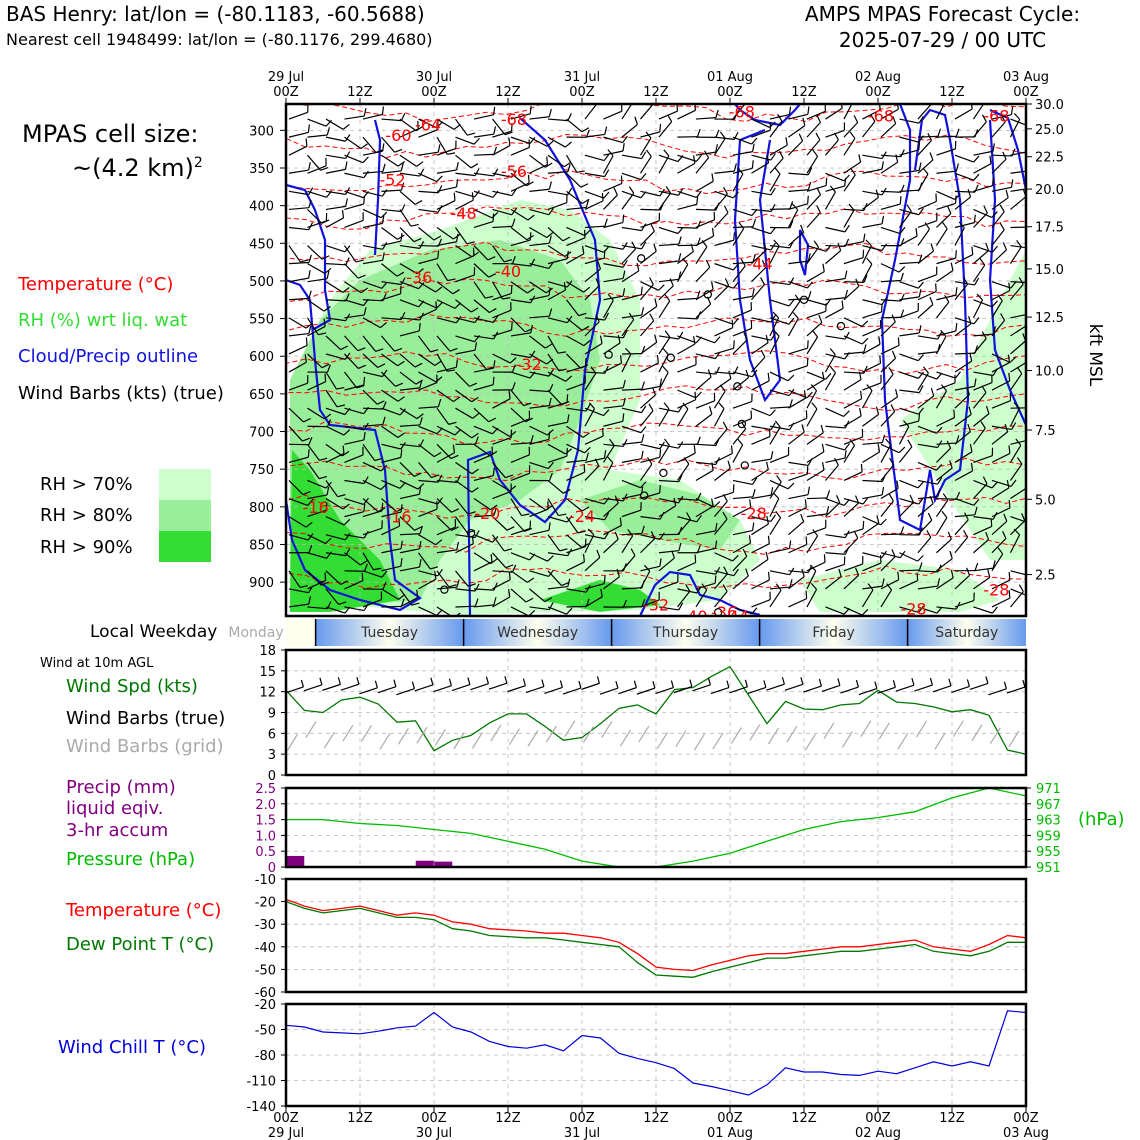 The width and height of the screenshot is (1140, 1140). Describe the element at coordinates (644, 495) in the screenshot. I see `calm-circle` at that location.